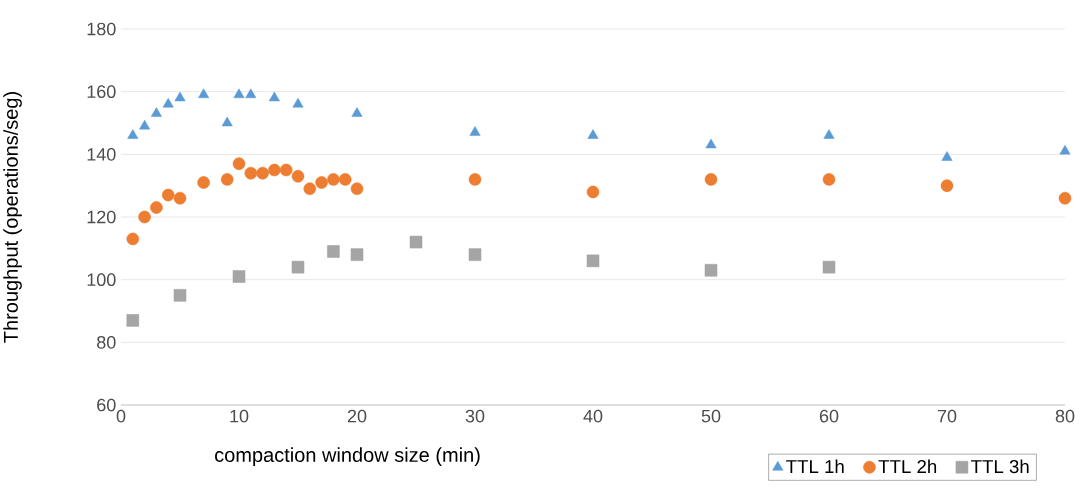  I want to click on y-tick-label: 140, so click(101, 154).